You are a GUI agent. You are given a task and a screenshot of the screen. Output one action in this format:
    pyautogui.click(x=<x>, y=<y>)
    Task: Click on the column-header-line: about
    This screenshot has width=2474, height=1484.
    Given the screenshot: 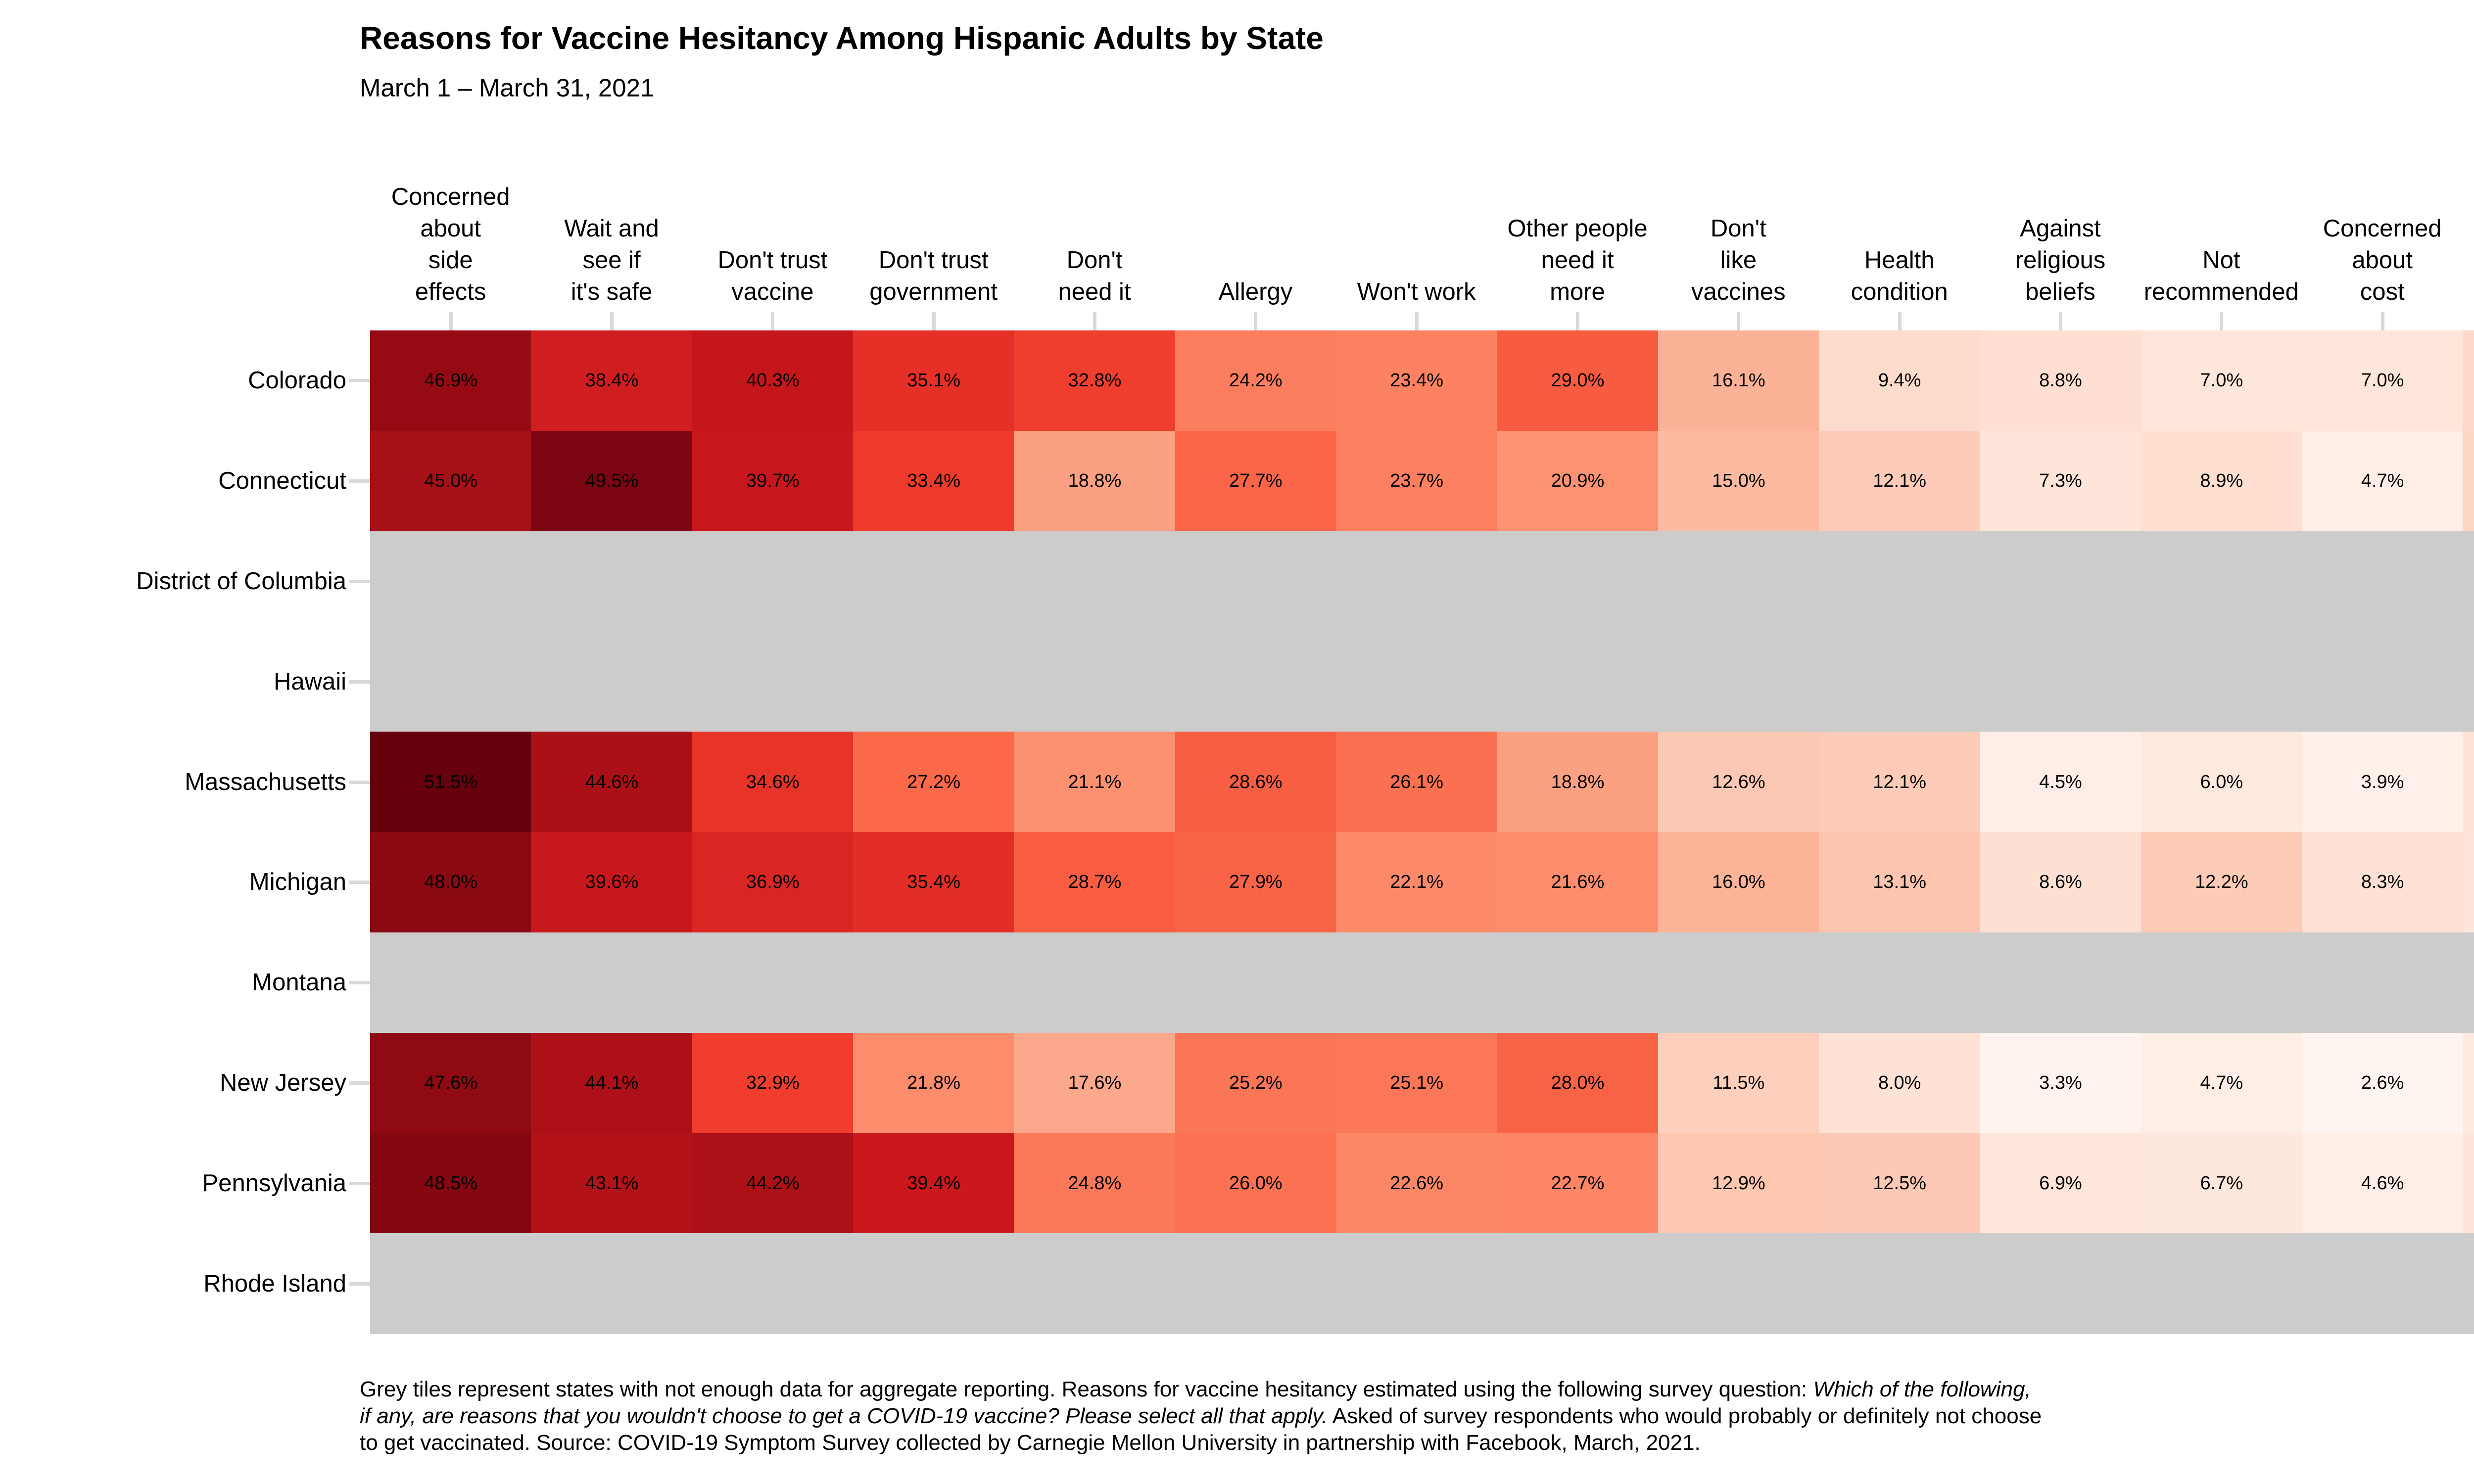 What is the action you would take?
    pyautogui.click(x=2382, y=260)
    